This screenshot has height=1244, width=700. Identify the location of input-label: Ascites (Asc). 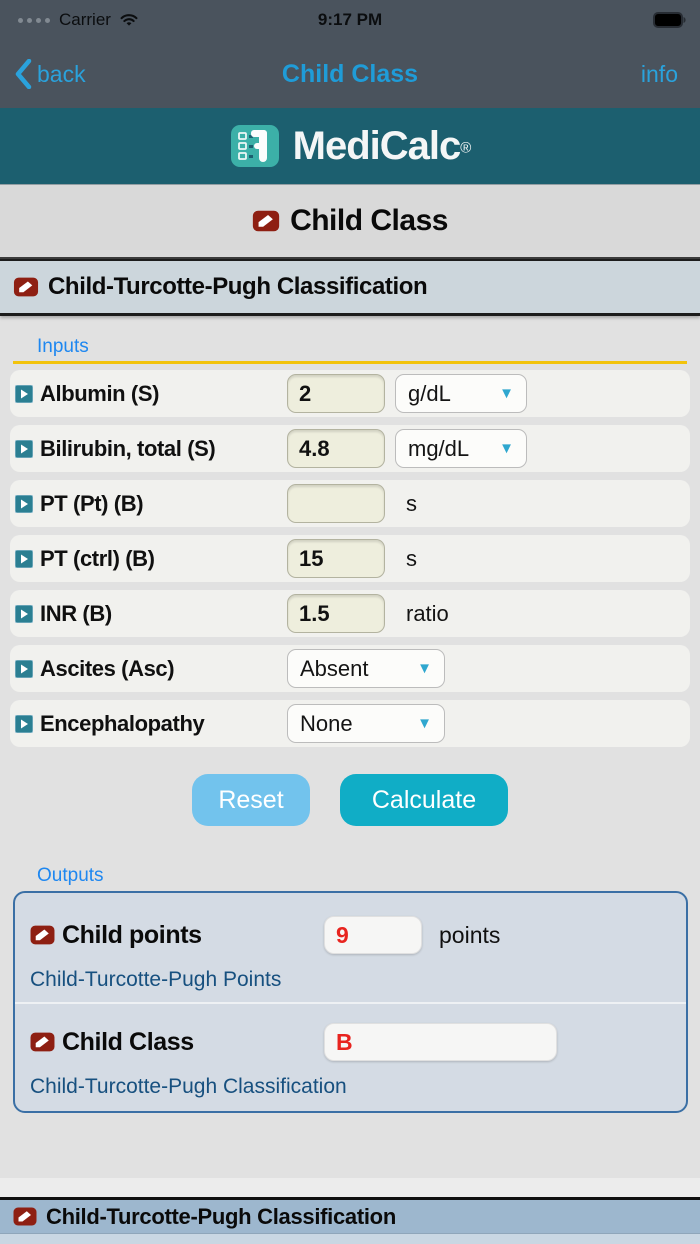
(107, 668).